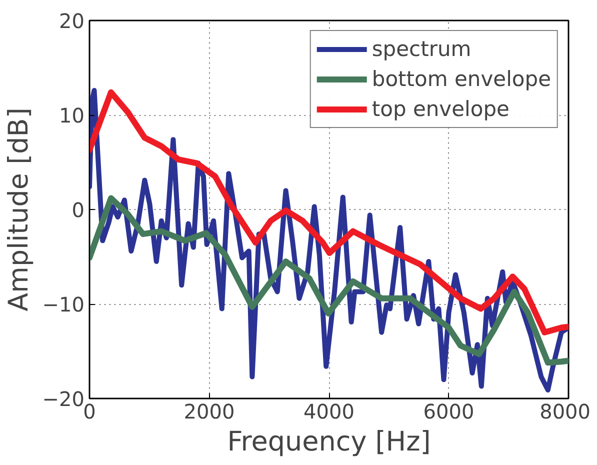 This screenshot has width=597, height=465. I want to click on x-tick-label: 2000, so click(209, 412).